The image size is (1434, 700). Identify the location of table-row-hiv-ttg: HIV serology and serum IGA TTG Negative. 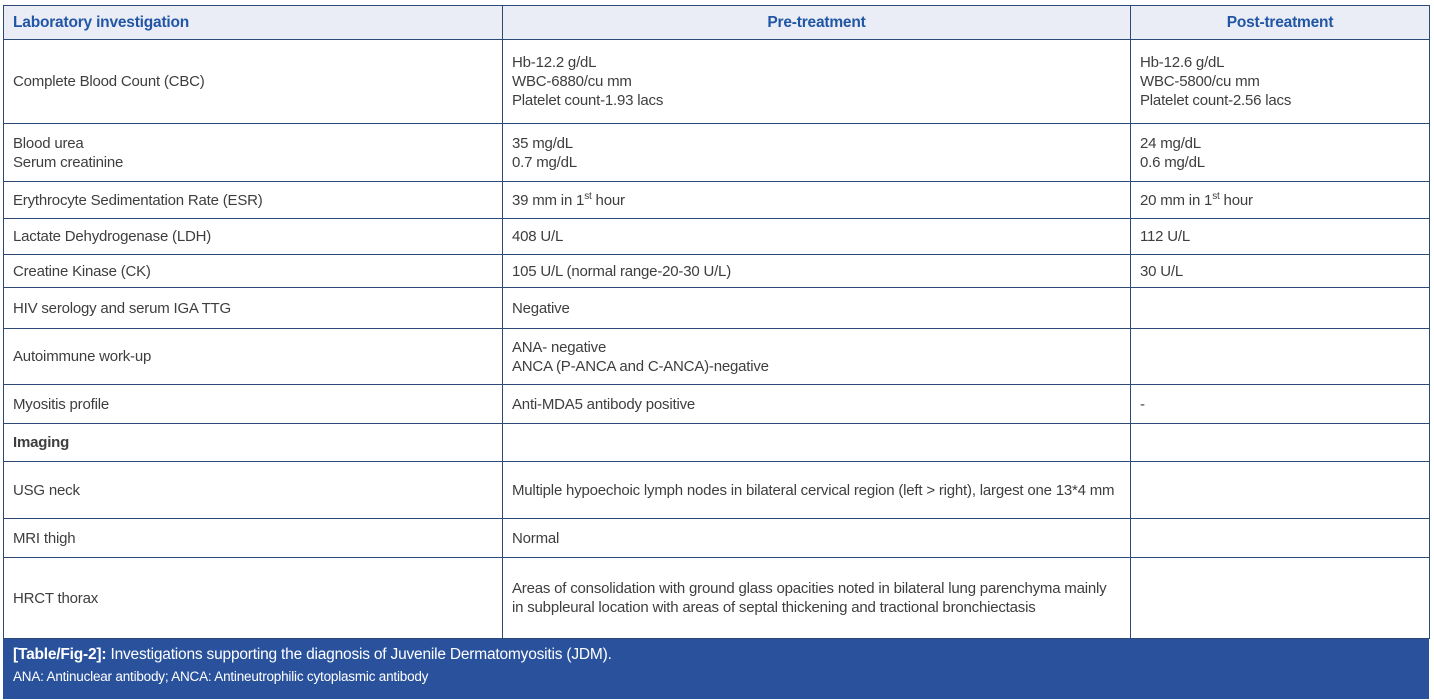
(716, 308).